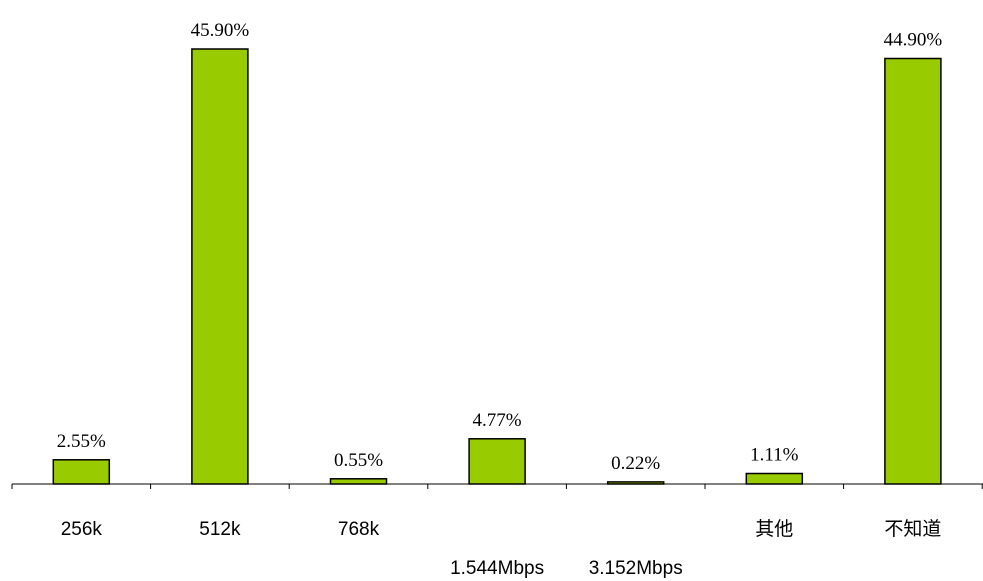 Image resolution: width=983 pixels, height=581 pixels. I want to click on data-label: 0.55%, so click(358, 460).